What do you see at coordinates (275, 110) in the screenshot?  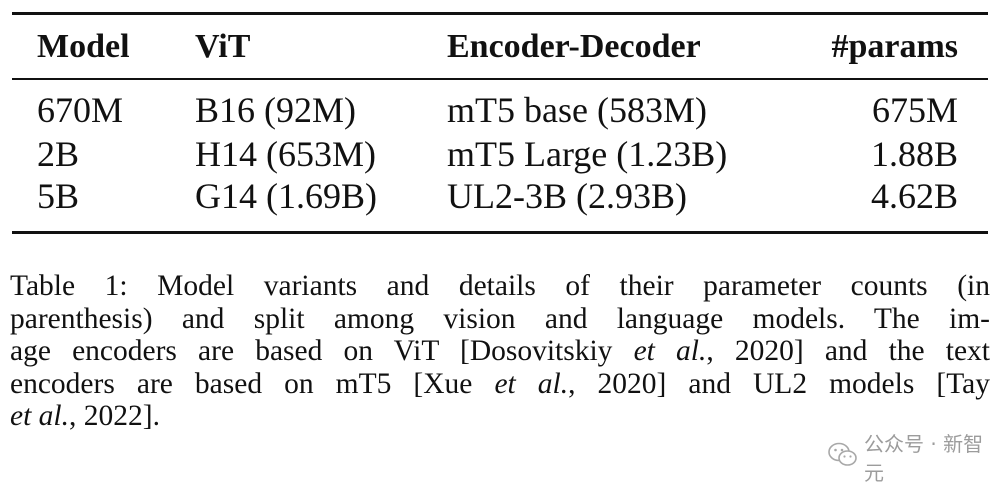 I see `cell-vit: B16 (92M)` at bounding box center [275, 110].